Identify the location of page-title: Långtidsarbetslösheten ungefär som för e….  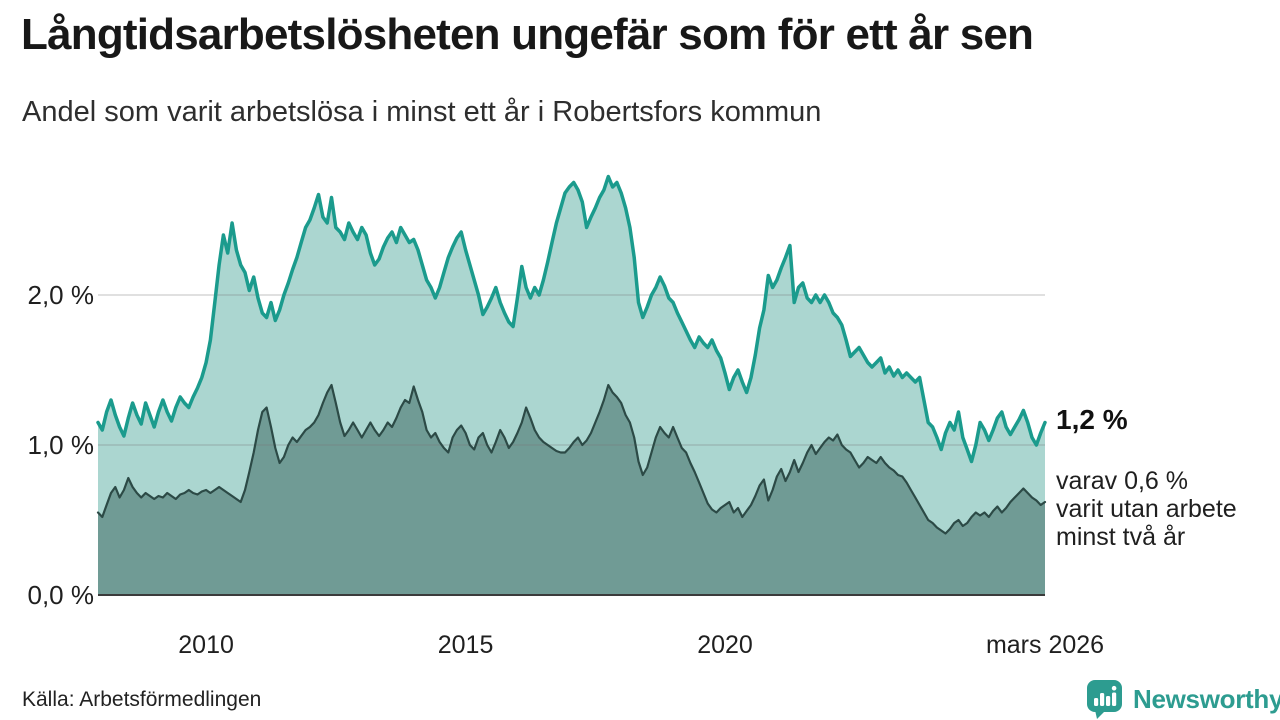
(527, 34).